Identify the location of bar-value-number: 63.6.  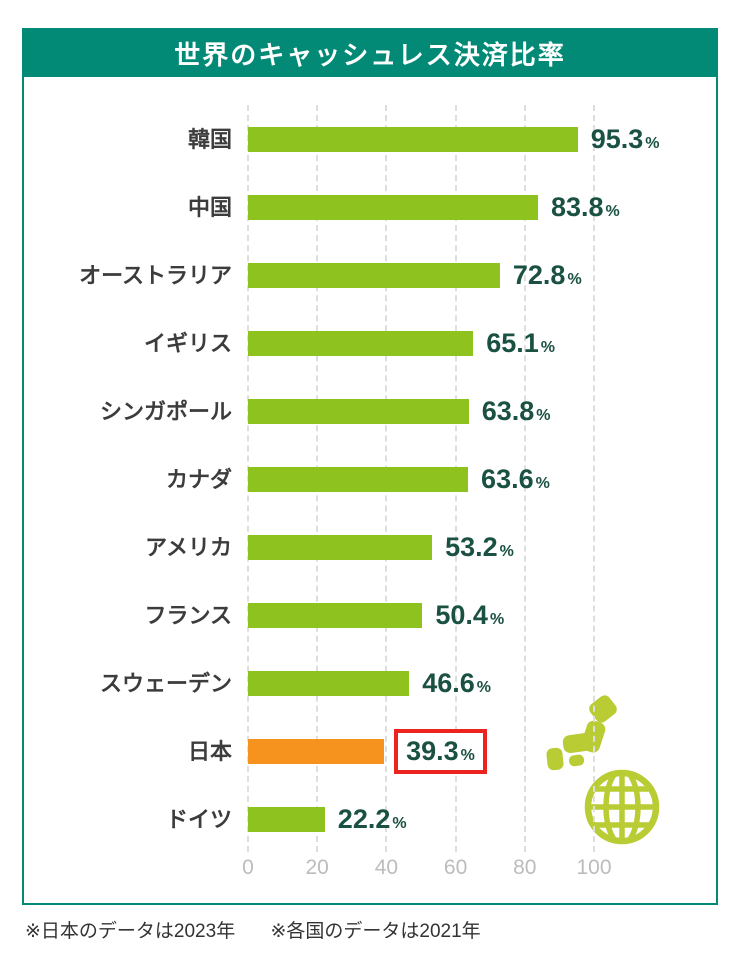
(507, 479).